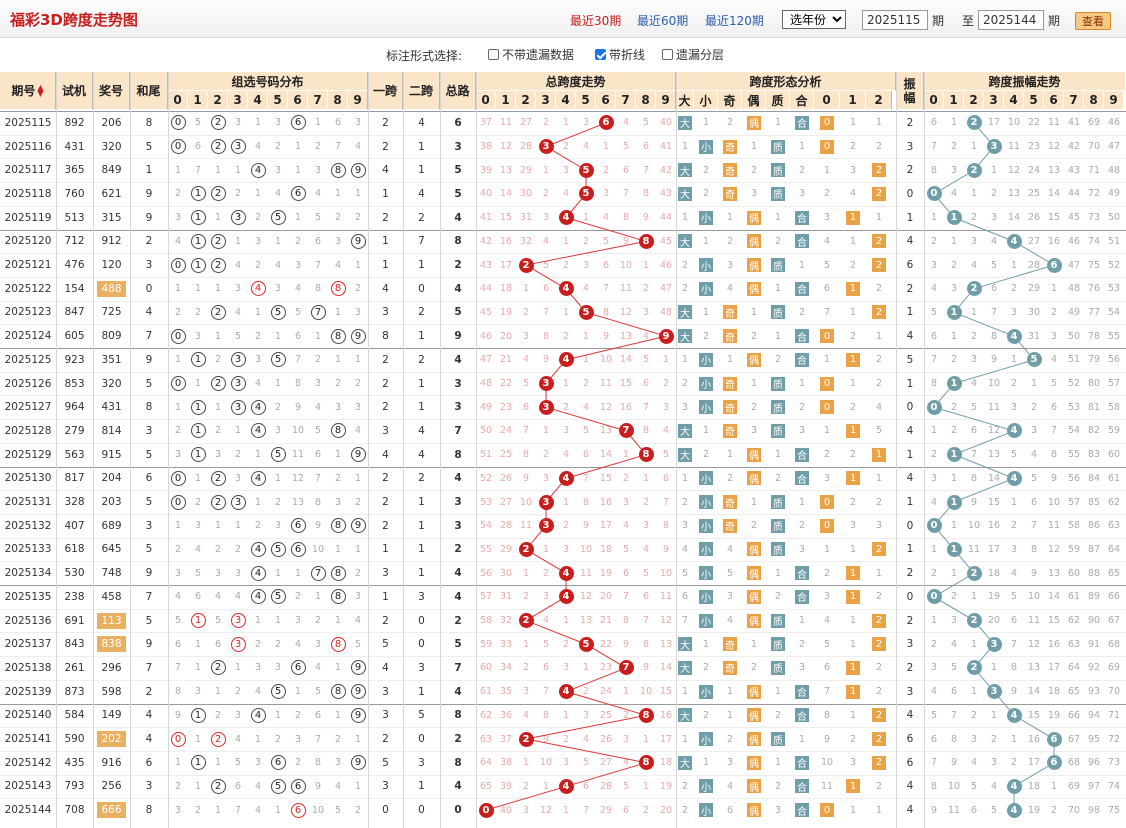  I want to click on amp-cell: 79, so click(1094, 360).